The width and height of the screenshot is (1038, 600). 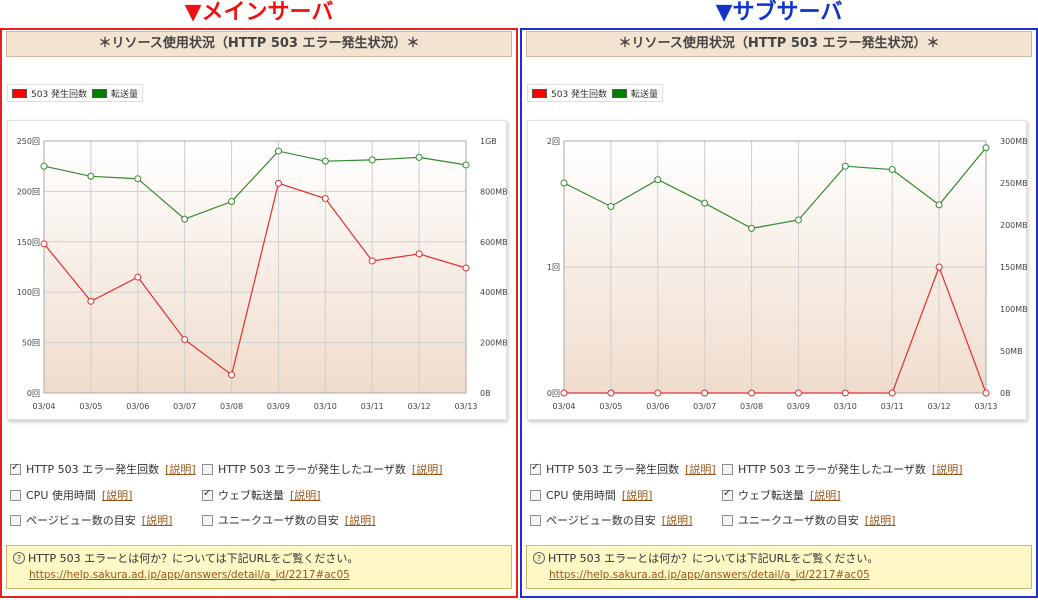 What do you see at coordinates (553, 141) in the screenshot?
I see `left-axis-tick-label: 2回` at bounding box center [553, 141].